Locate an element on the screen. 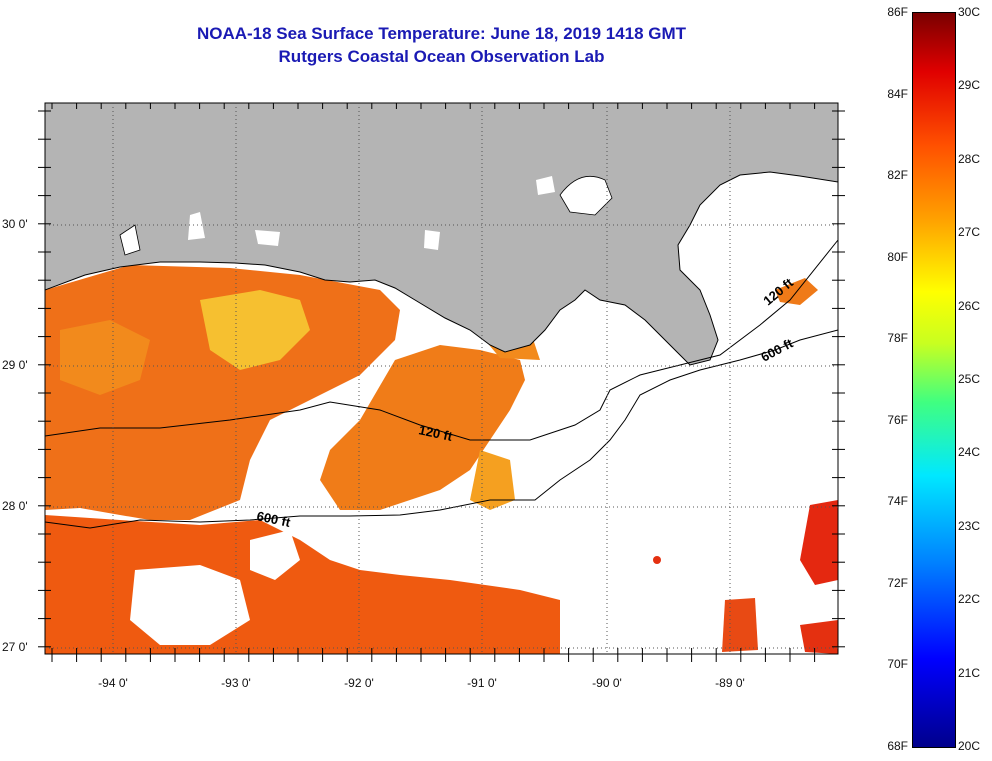 This screenshot has height=761, width=992. colorbar-label-celsius: 22C is located at coordinates (969, 599).